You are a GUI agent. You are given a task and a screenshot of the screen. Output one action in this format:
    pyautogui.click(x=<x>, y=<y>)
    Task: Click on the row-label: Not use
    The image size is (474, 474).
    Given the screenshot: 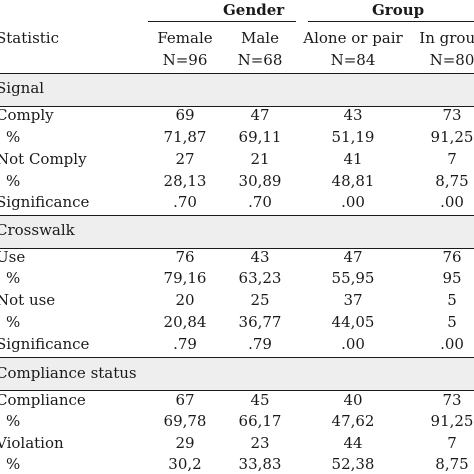 What is the action you would take?
    pyautogui.click(x=28, y=300)
    